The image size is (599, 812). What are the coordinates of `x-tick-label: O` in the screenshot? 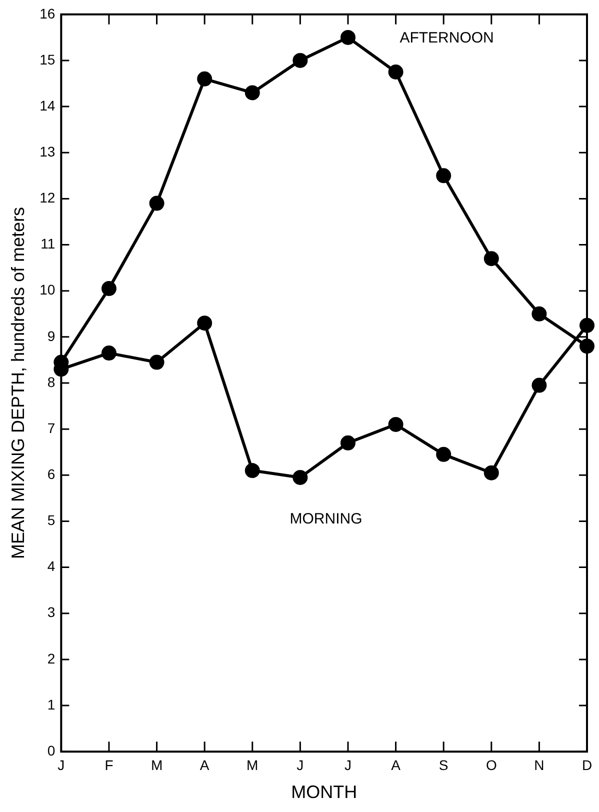 It's located at (491, 764).